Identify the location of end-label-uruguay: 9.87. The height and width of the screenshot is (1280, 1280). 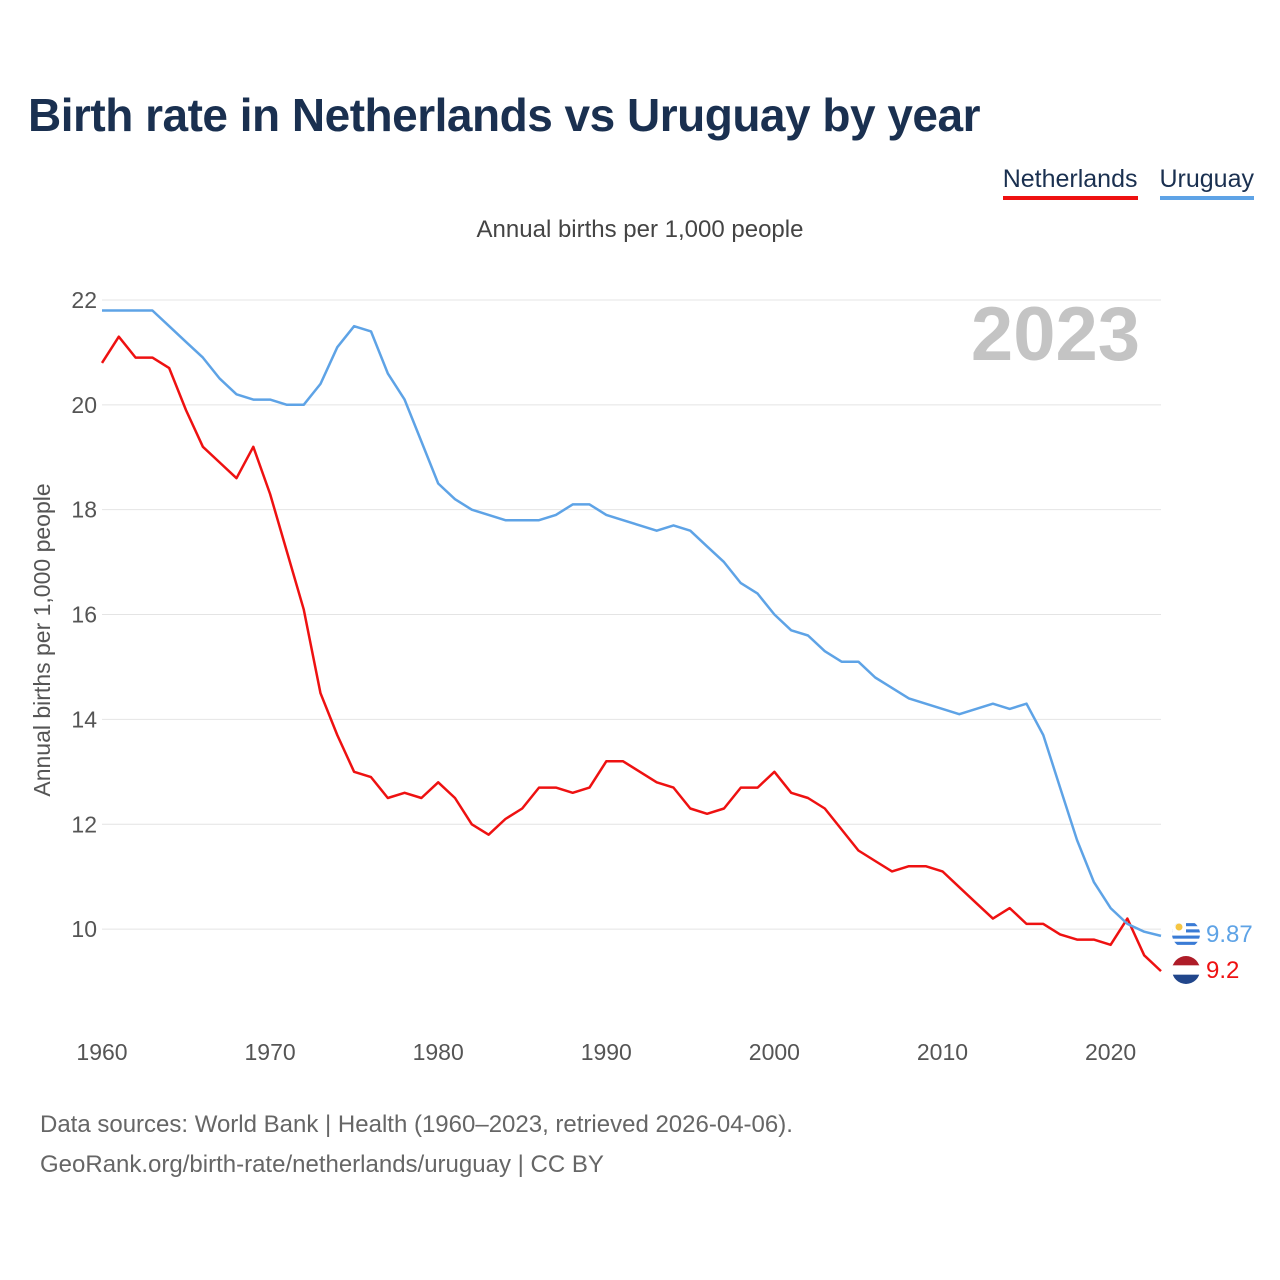
(1229, 934).